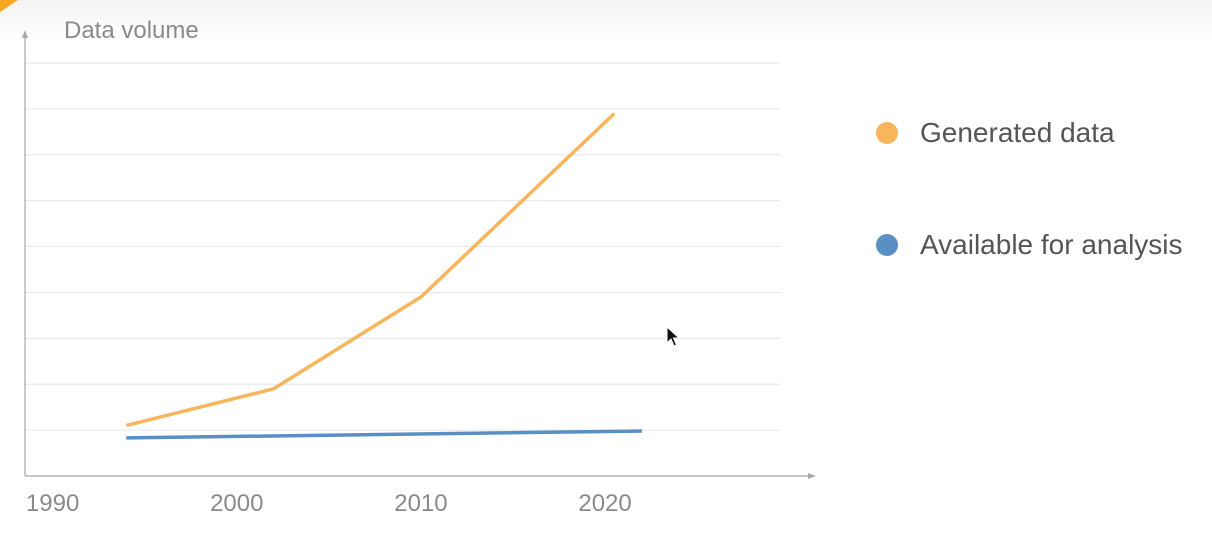 This screenshot has width=1212, height=539. I want to click on x-tick-label: 2020, so click(604, 503).